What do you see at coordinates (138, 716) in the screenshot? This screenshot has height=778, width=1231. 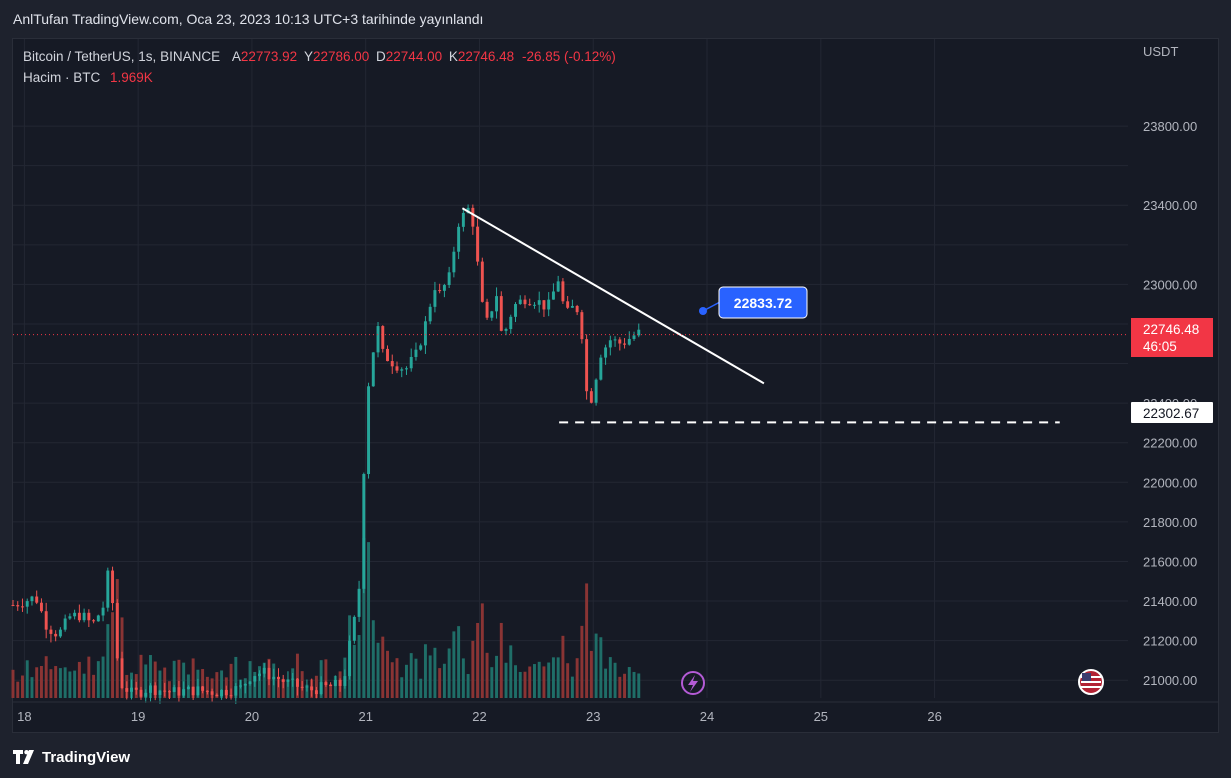 I see `x-tick-label: 19` at bounding box center [138, 716].